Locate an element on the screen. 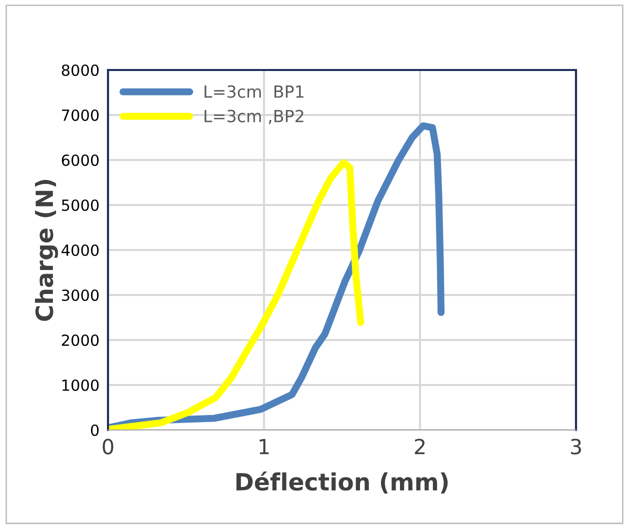 This screenshot has width=629, height=526. y-tick-label: 8000 is located at coordinates (80, 70).